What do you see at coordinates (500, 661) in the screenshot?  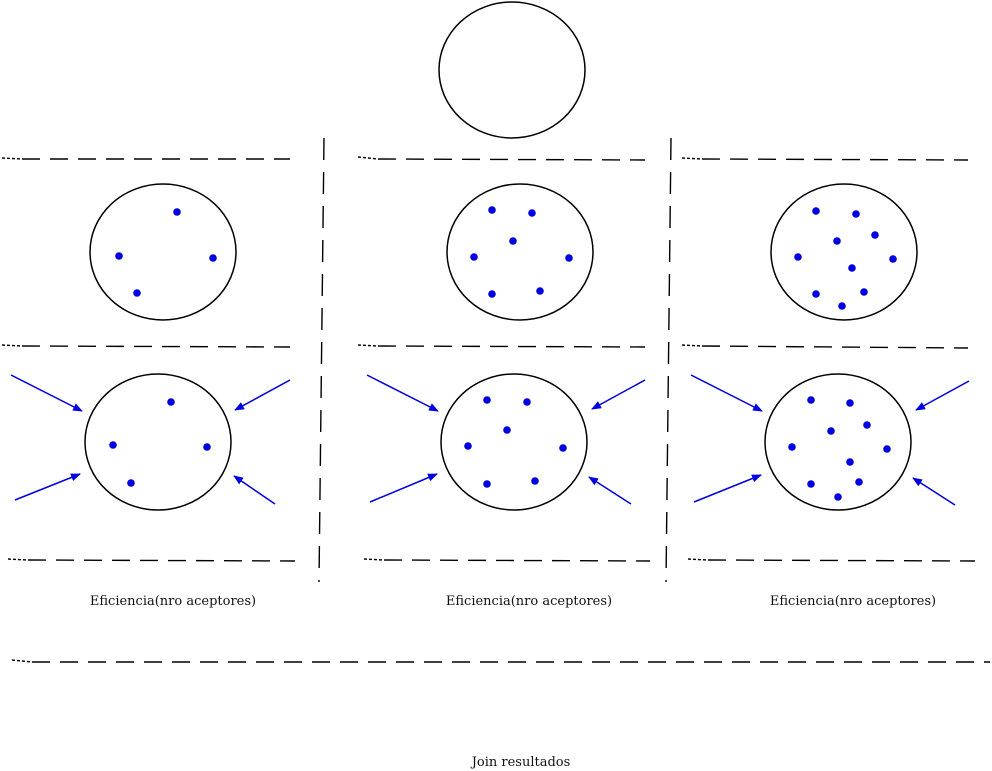 I see `join-divider` at bounding box center [500, 661].